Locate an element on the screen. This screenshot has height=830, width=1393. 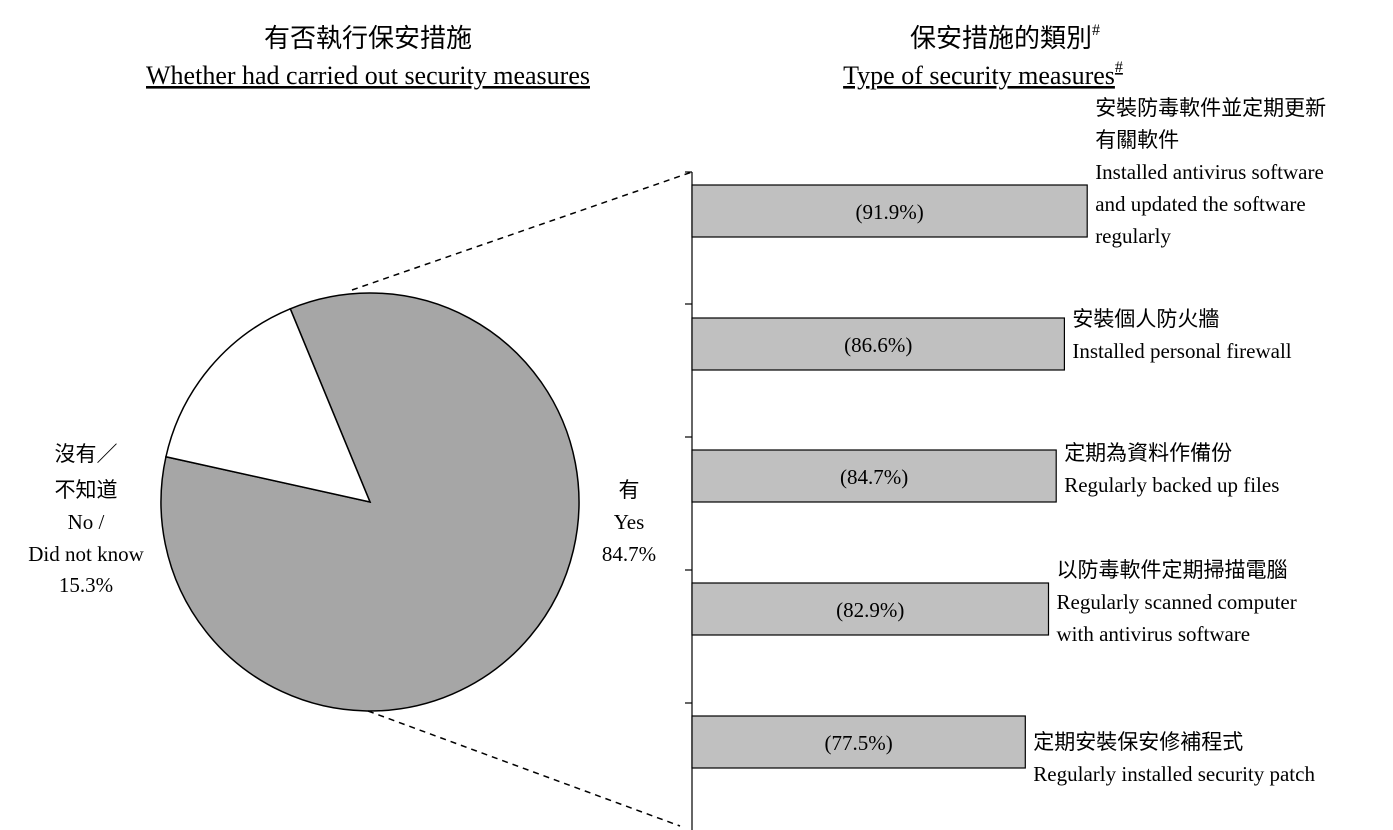
pie-label-yes: 有 Yes 84.7% is located at coordinates (629, 522).